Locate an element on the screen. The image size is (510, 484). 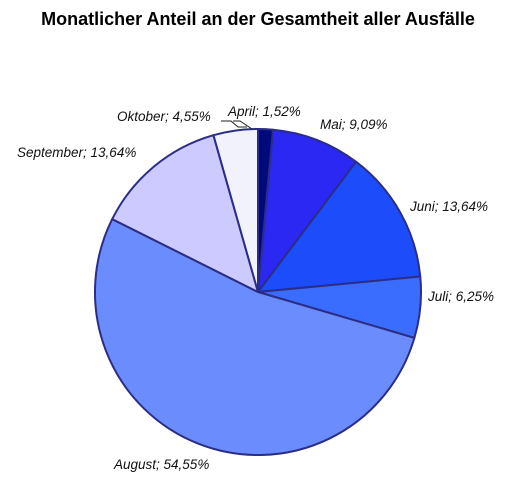
leader-line-april is located at coordinates (243, 125).